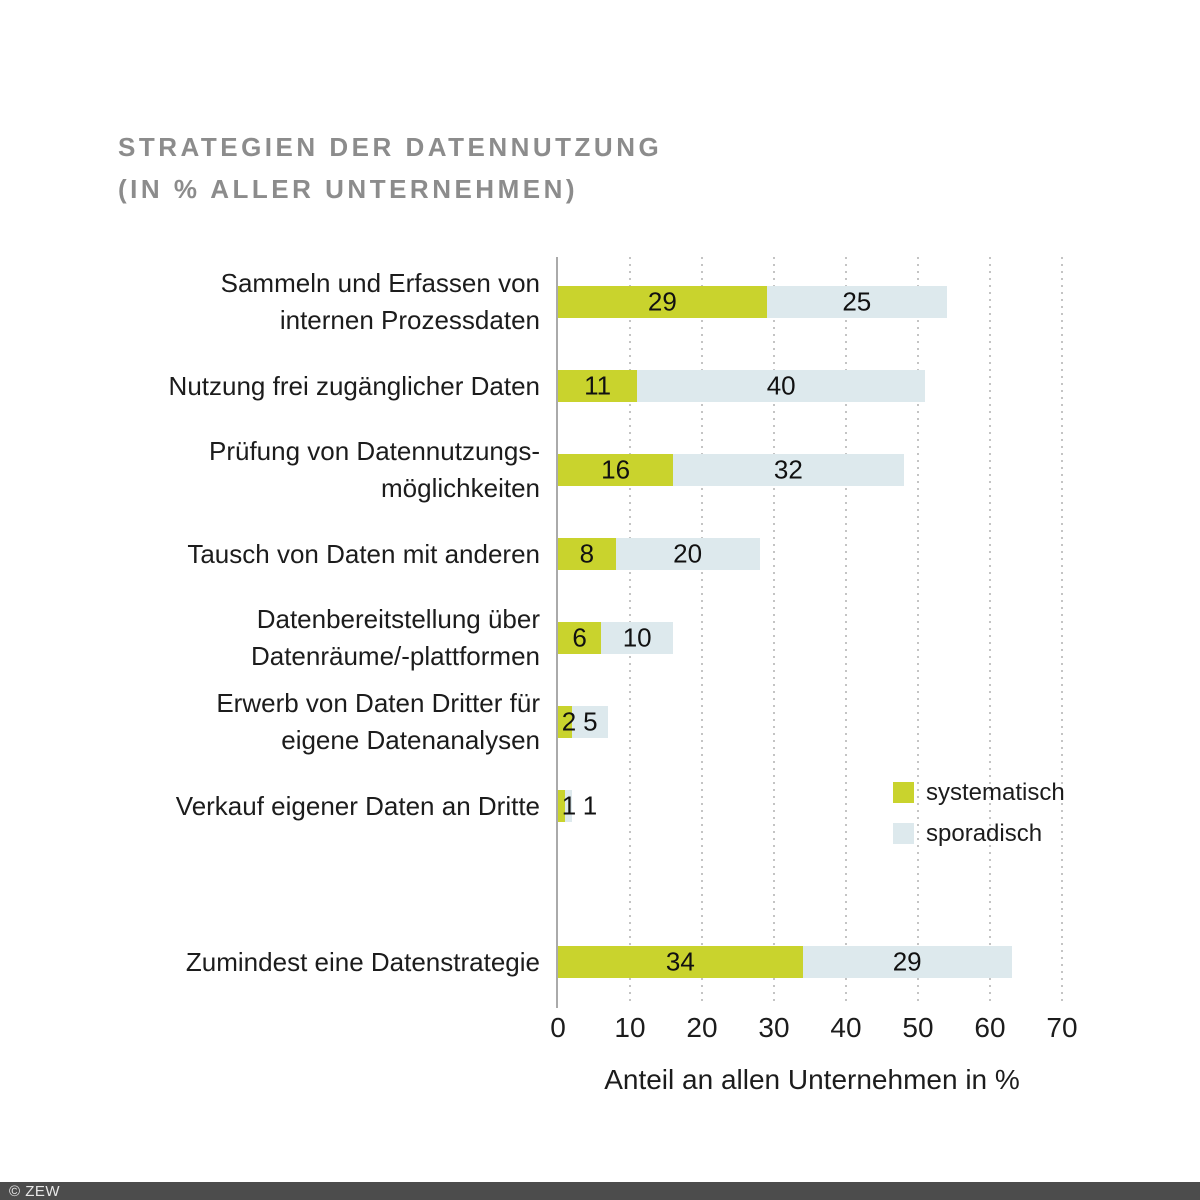 The image size is (1200, 1200). I want to click on chart-title-line1: STRATEGIEN DER DATENNUTZUNG, so click(390, 147).